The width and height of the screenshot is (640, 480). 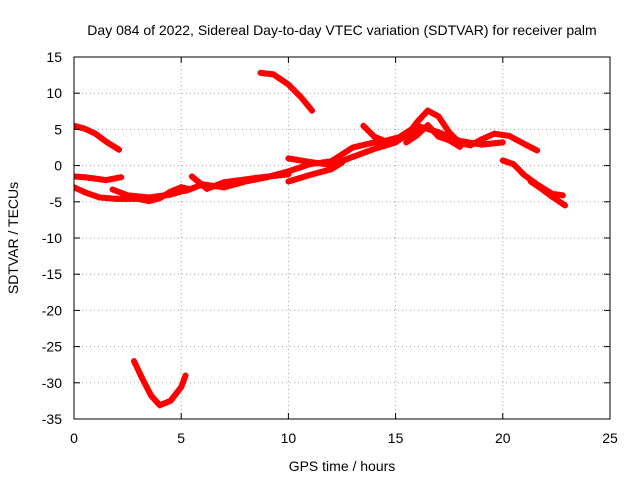 I want to click on x-tick-label: 10, so click(x=289, y=438).